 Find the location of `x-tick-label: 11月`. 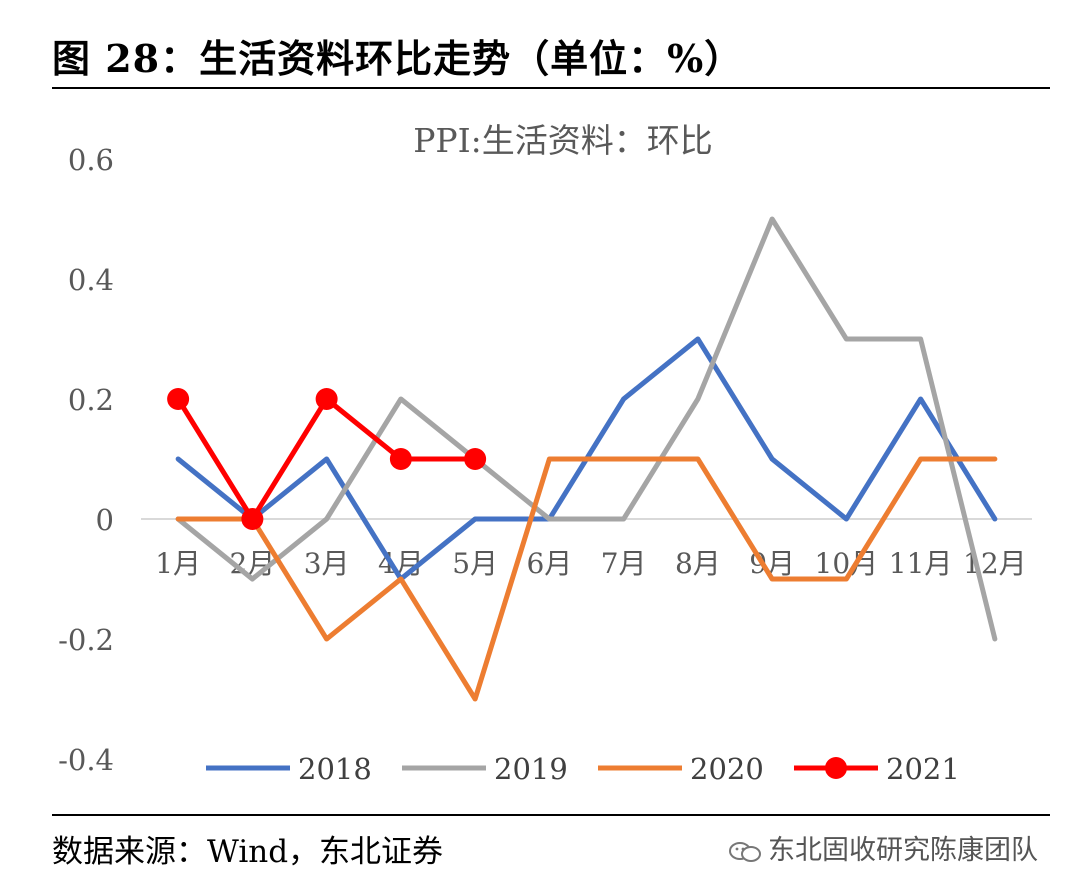

x-tick-label: 11月 is located at coordinates (921, 563).